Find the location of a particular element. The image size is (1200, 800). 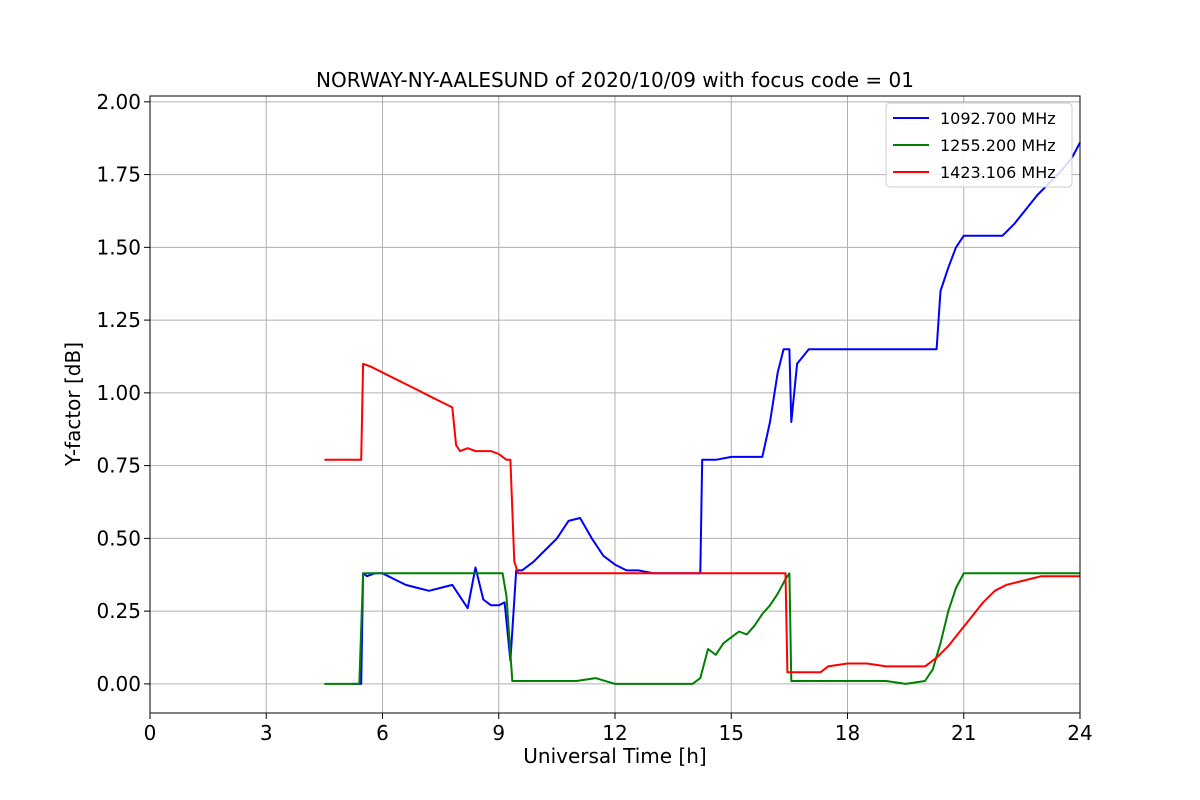

legend: 1092.700 MHz 1255.200 MHz 1423.106 MHz is located at coordinates (979, 145).